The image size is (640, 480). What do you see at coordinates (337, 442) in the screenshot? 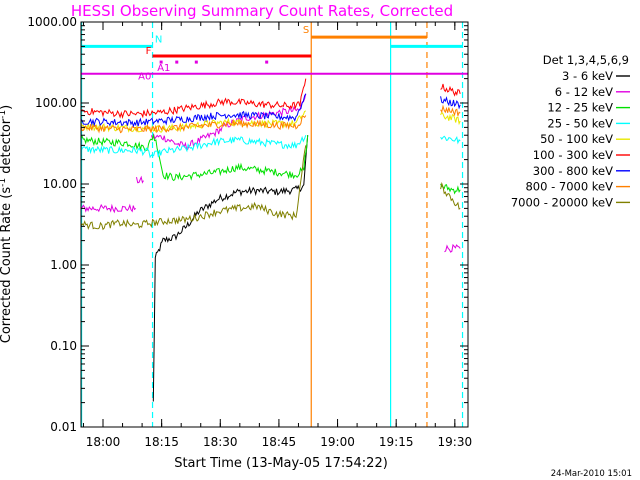
I see `x-tick-label: 19:00` at bounding box center [337, 442].